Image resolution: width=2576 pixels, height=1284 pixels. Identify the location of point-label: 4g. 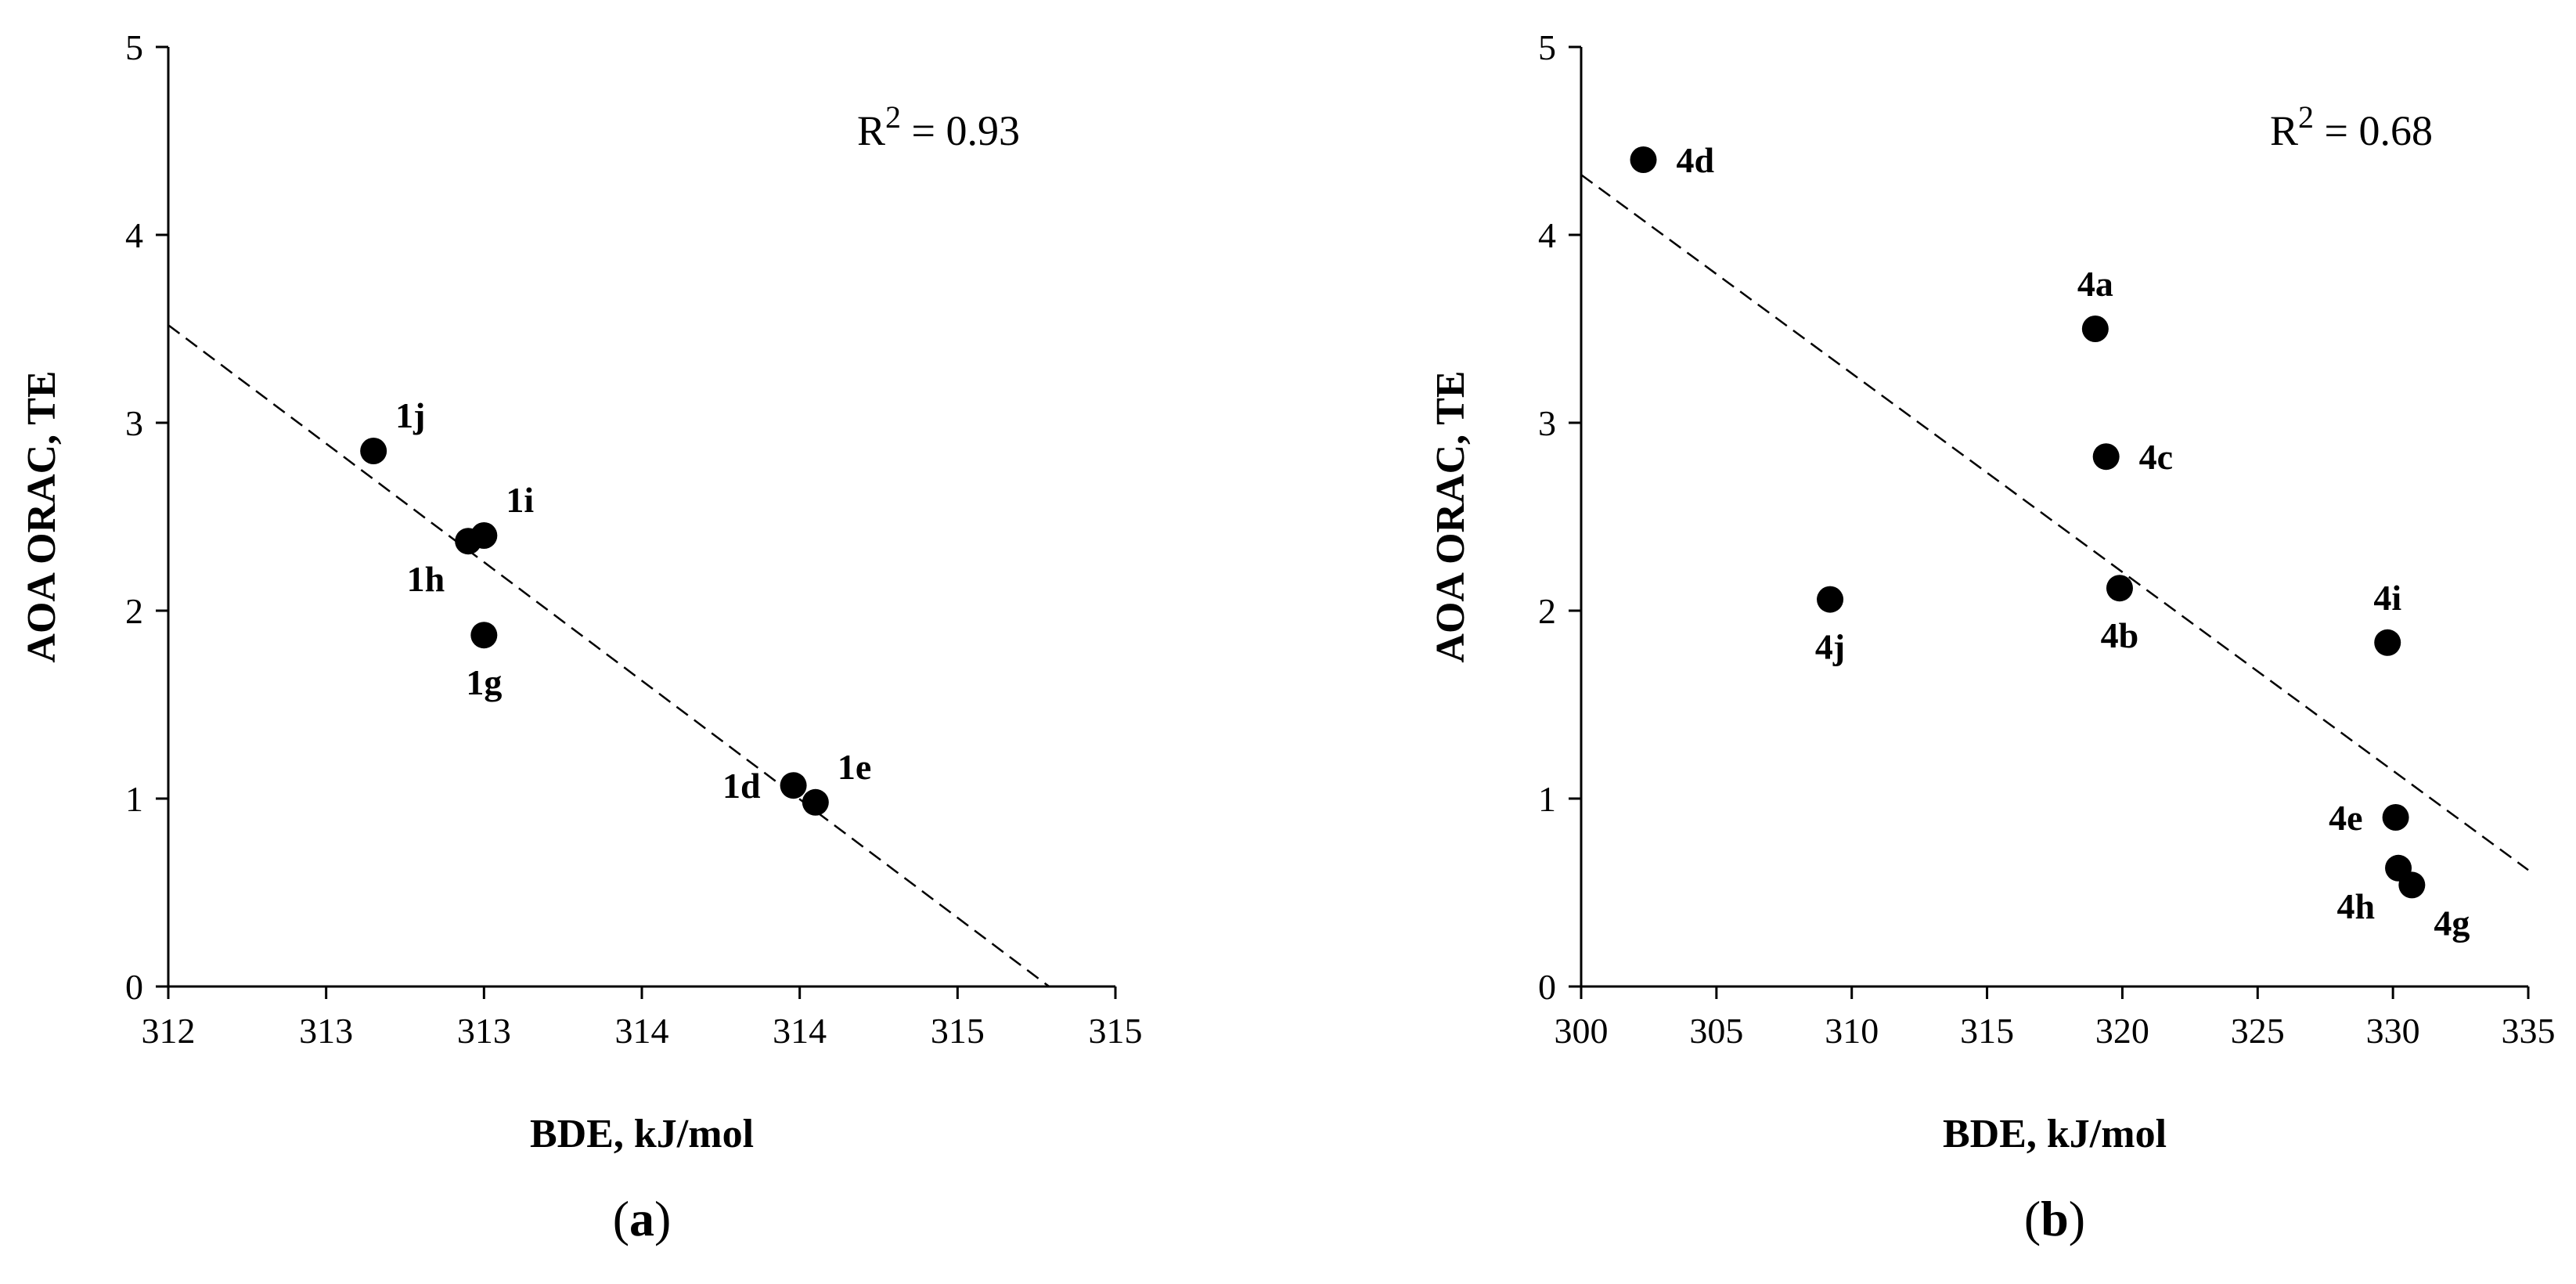
(2452, 923).